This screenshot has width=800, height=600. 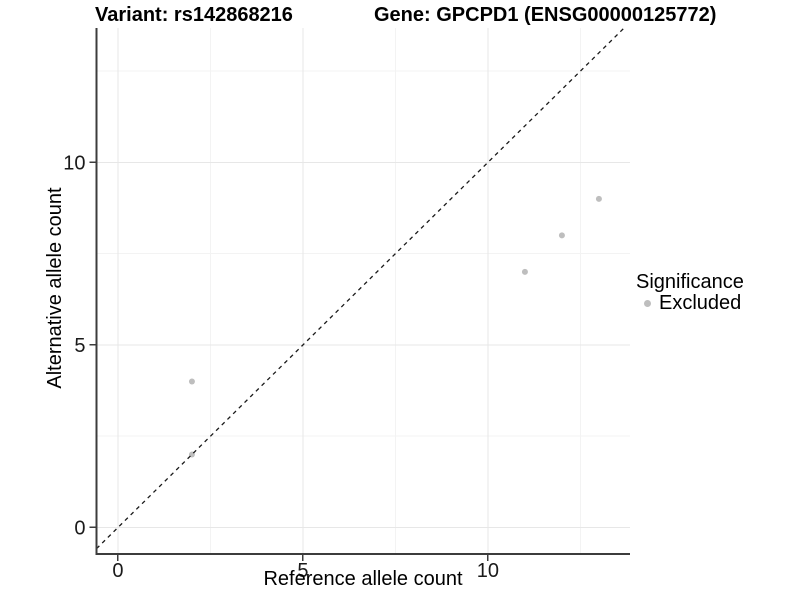 I want to click on legend-title: Significance, so click(x=690, y=282).